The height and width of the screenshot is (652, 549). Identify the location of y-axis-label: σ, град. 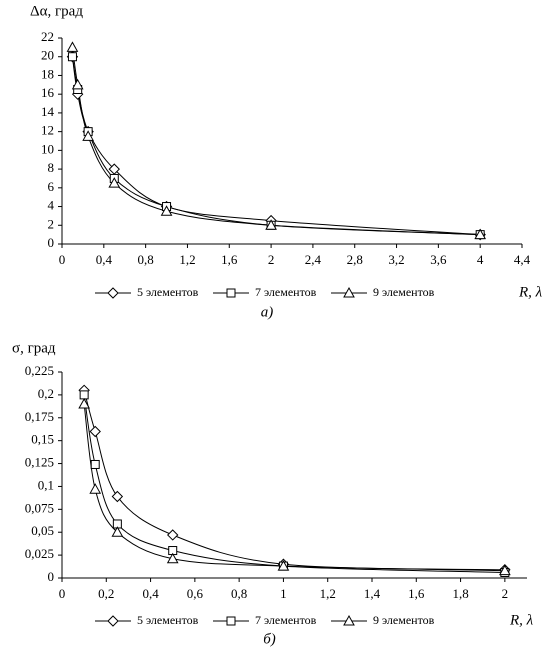
(34, 348).